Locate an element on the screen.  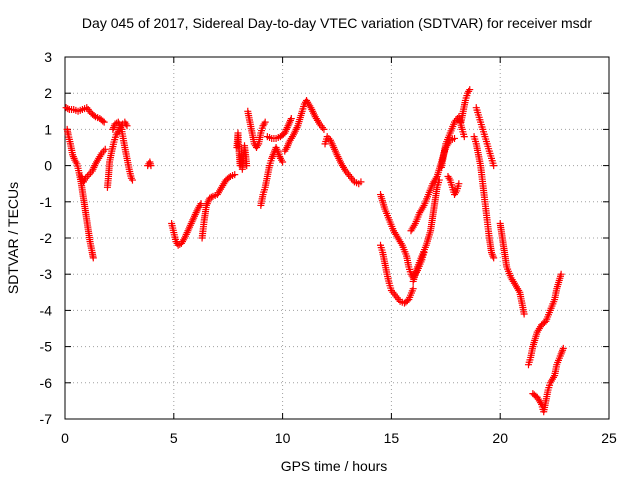
x-tick-label: 0 is located at coordinates (65, 438).